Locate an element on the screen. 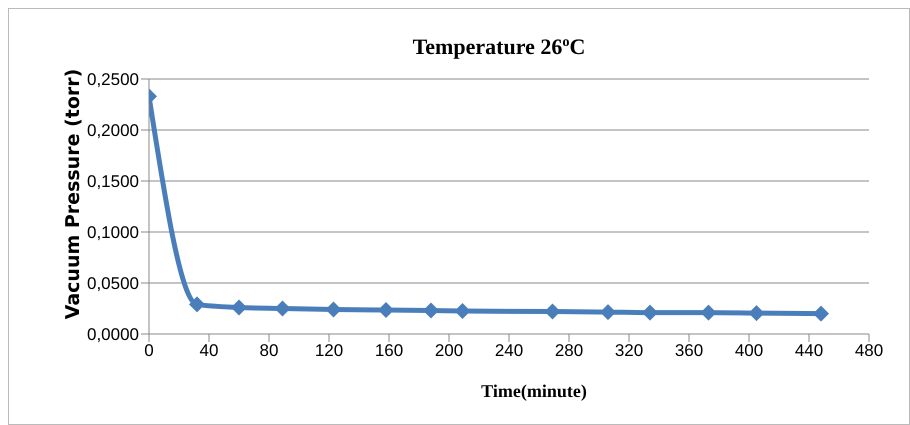  x-tick-label: 40 is located at coordinates (209, 350).